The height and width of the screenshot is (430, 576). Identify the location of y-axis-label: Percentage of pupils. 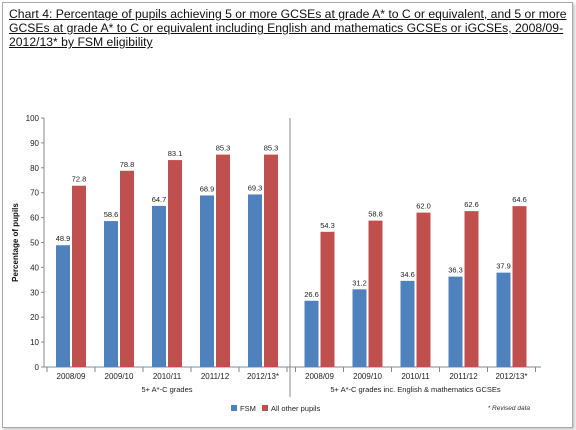
(15, 242).